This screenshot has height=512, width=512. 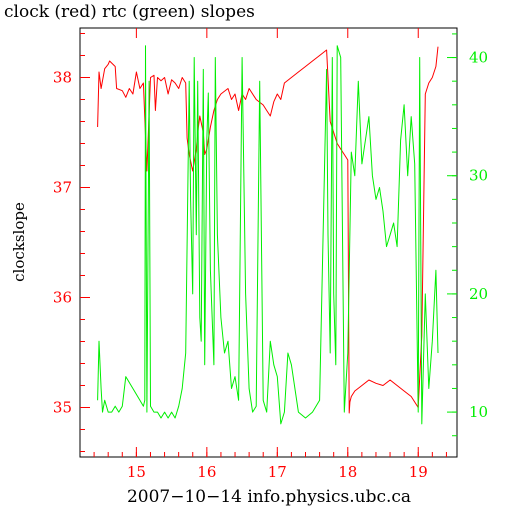 I want to click on x-tick-label: 19, so click(x=418, y=472).